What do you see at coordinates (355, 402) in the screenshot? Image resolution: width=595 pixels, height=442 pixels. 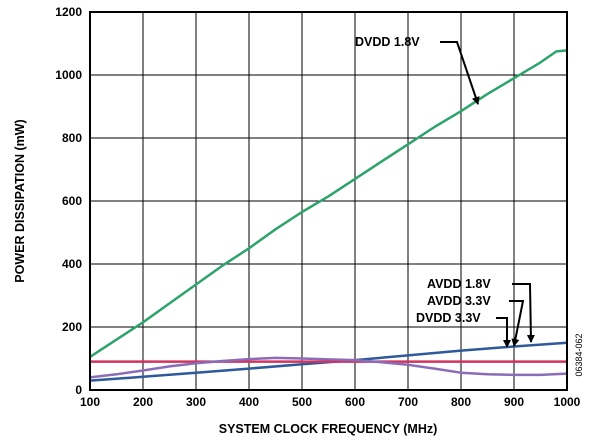 I see `x-tick-label: 600` at bounding box center [355, 402].